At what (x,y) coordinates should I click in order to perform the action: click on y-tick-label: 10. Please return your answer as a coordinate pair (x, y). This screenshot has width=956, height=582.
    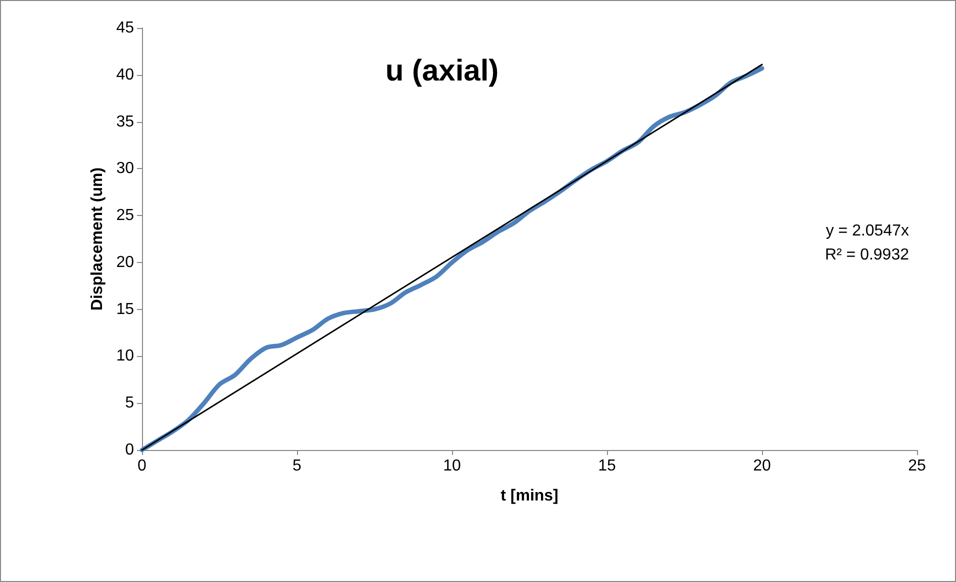
    Looking at the image, I should click on (125, 356).